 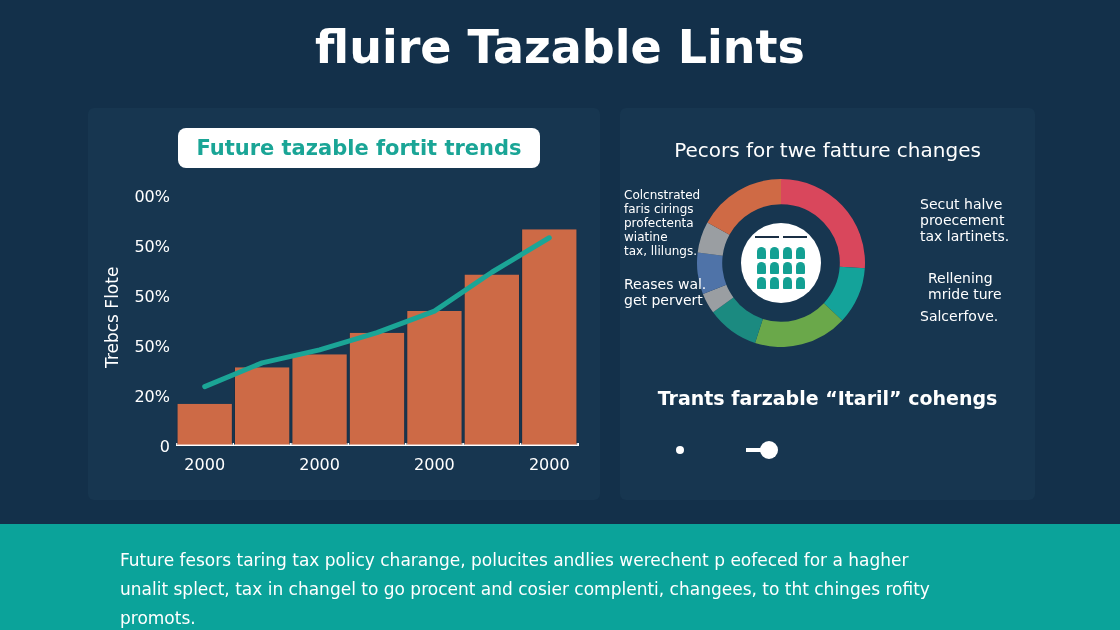 What do you see at coordinates (827, 150) in the screenshot?
I see `chart-title: Pecors for twe fatture changes` at bounding box center [827, 150].